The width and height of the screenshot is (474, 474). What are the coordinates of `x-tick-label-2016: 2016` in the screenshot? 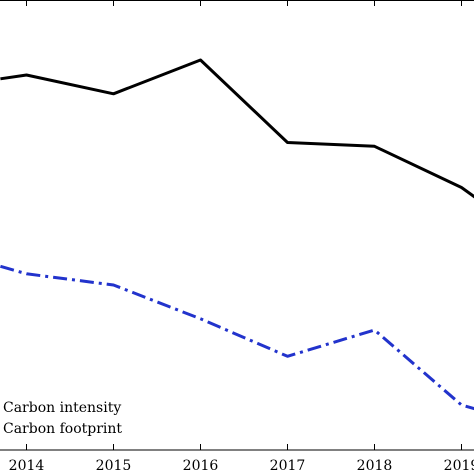 It's located at (201, 466).